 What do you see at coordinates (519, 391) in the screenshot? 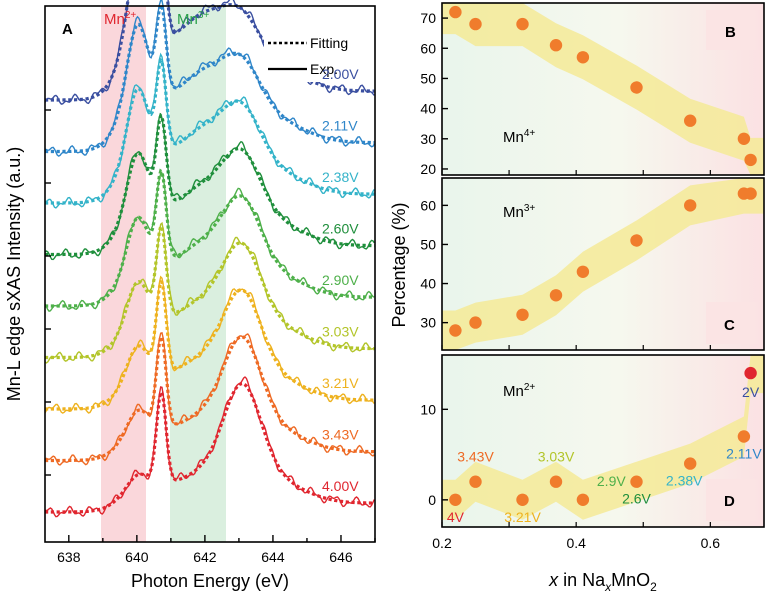
I see `panel-d-annotation: Mn2+` at bounding box center [519, 391].